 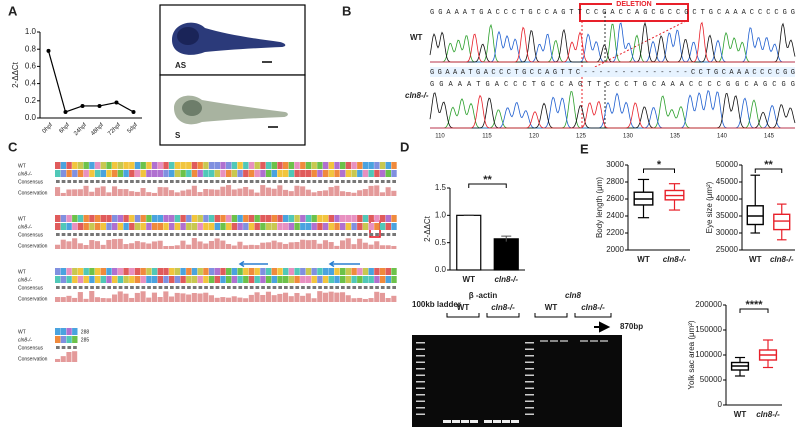 What do you see at coordinates (441, 214) in the screenshot?
I see `y-tick-label: 1.0` at bounding box center [441, 214].